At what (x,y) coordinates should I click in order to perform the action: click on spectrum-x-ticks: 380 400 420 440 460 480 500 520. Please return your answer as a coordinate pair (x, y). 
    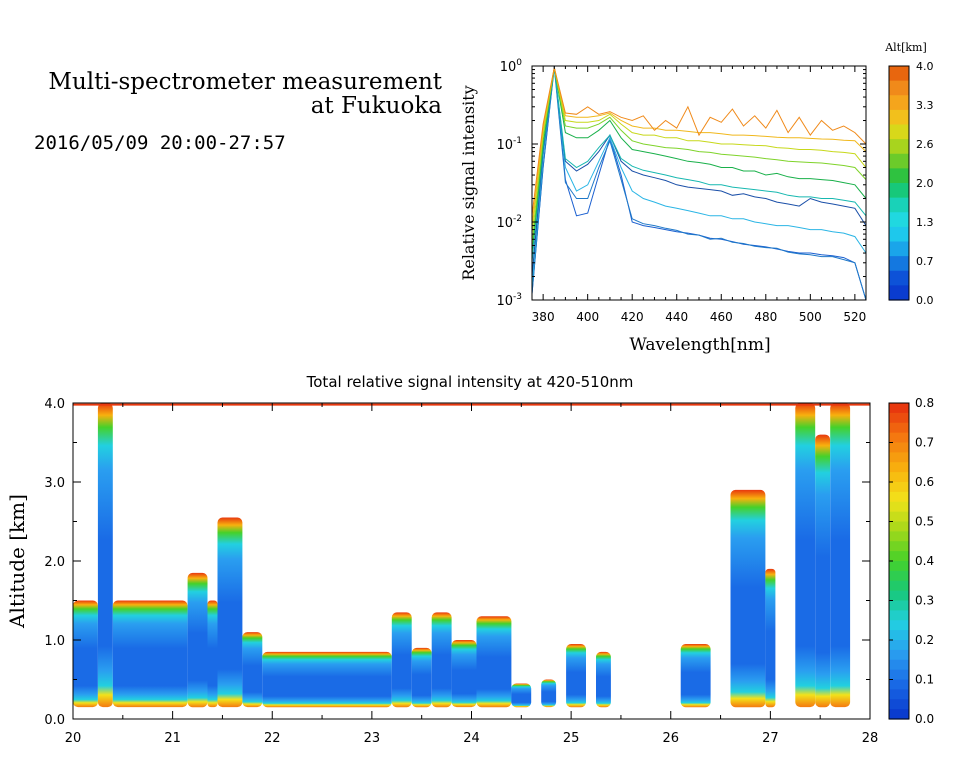
    Looking at the image, I should click on (699, 195).